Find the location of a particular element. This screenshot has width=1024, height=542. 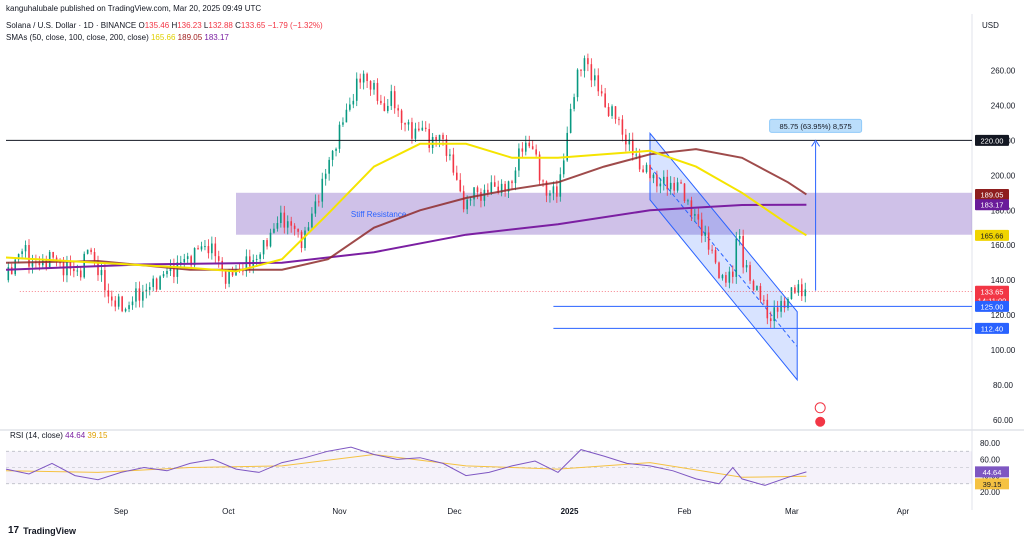

price-axis-tag is located at coordinates (992, 205).